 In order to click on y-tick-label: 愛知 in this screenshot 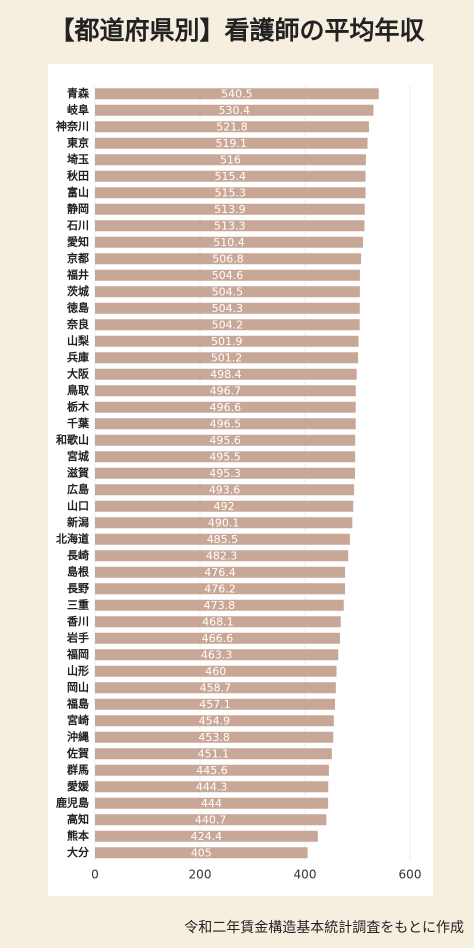, I will do `click(78, 241)`.